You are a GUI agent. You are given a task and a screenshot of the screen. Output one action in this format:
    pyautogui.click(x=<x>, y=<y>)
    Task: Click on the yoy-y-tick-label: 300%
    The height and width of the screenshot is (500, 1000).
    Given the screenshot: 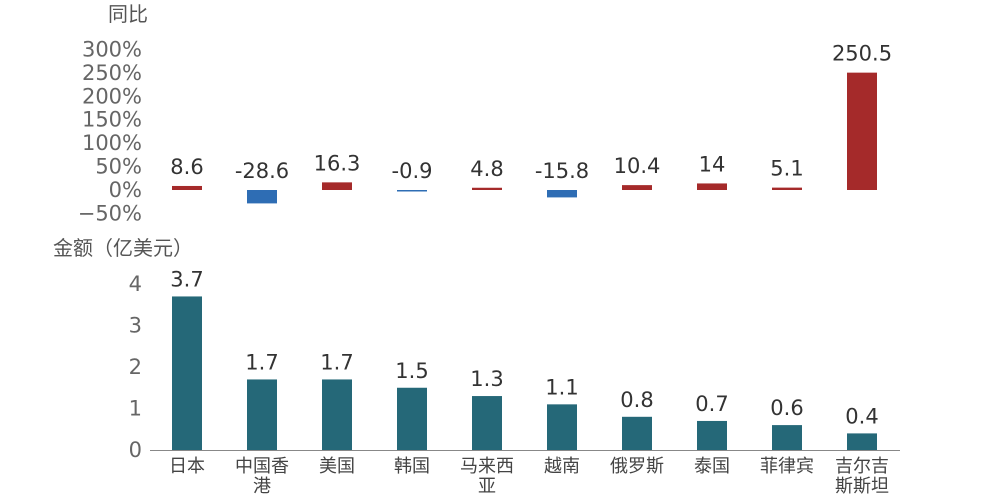 What is the action you would take?
    pyautogui.click(x=112, y=49)
    